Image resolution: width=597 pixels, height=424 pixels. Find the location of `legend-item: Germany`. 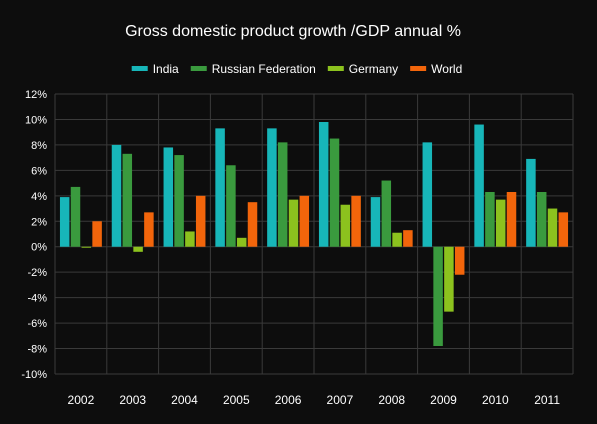

legend-item: Germany is located at coordinates (362, 69).